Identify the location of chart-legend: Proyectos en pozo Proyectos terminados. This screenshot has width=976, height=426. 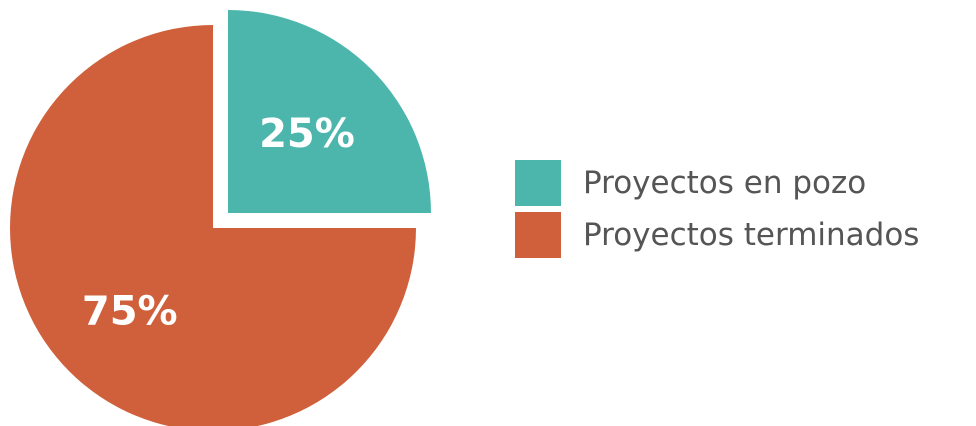
(742, 212).